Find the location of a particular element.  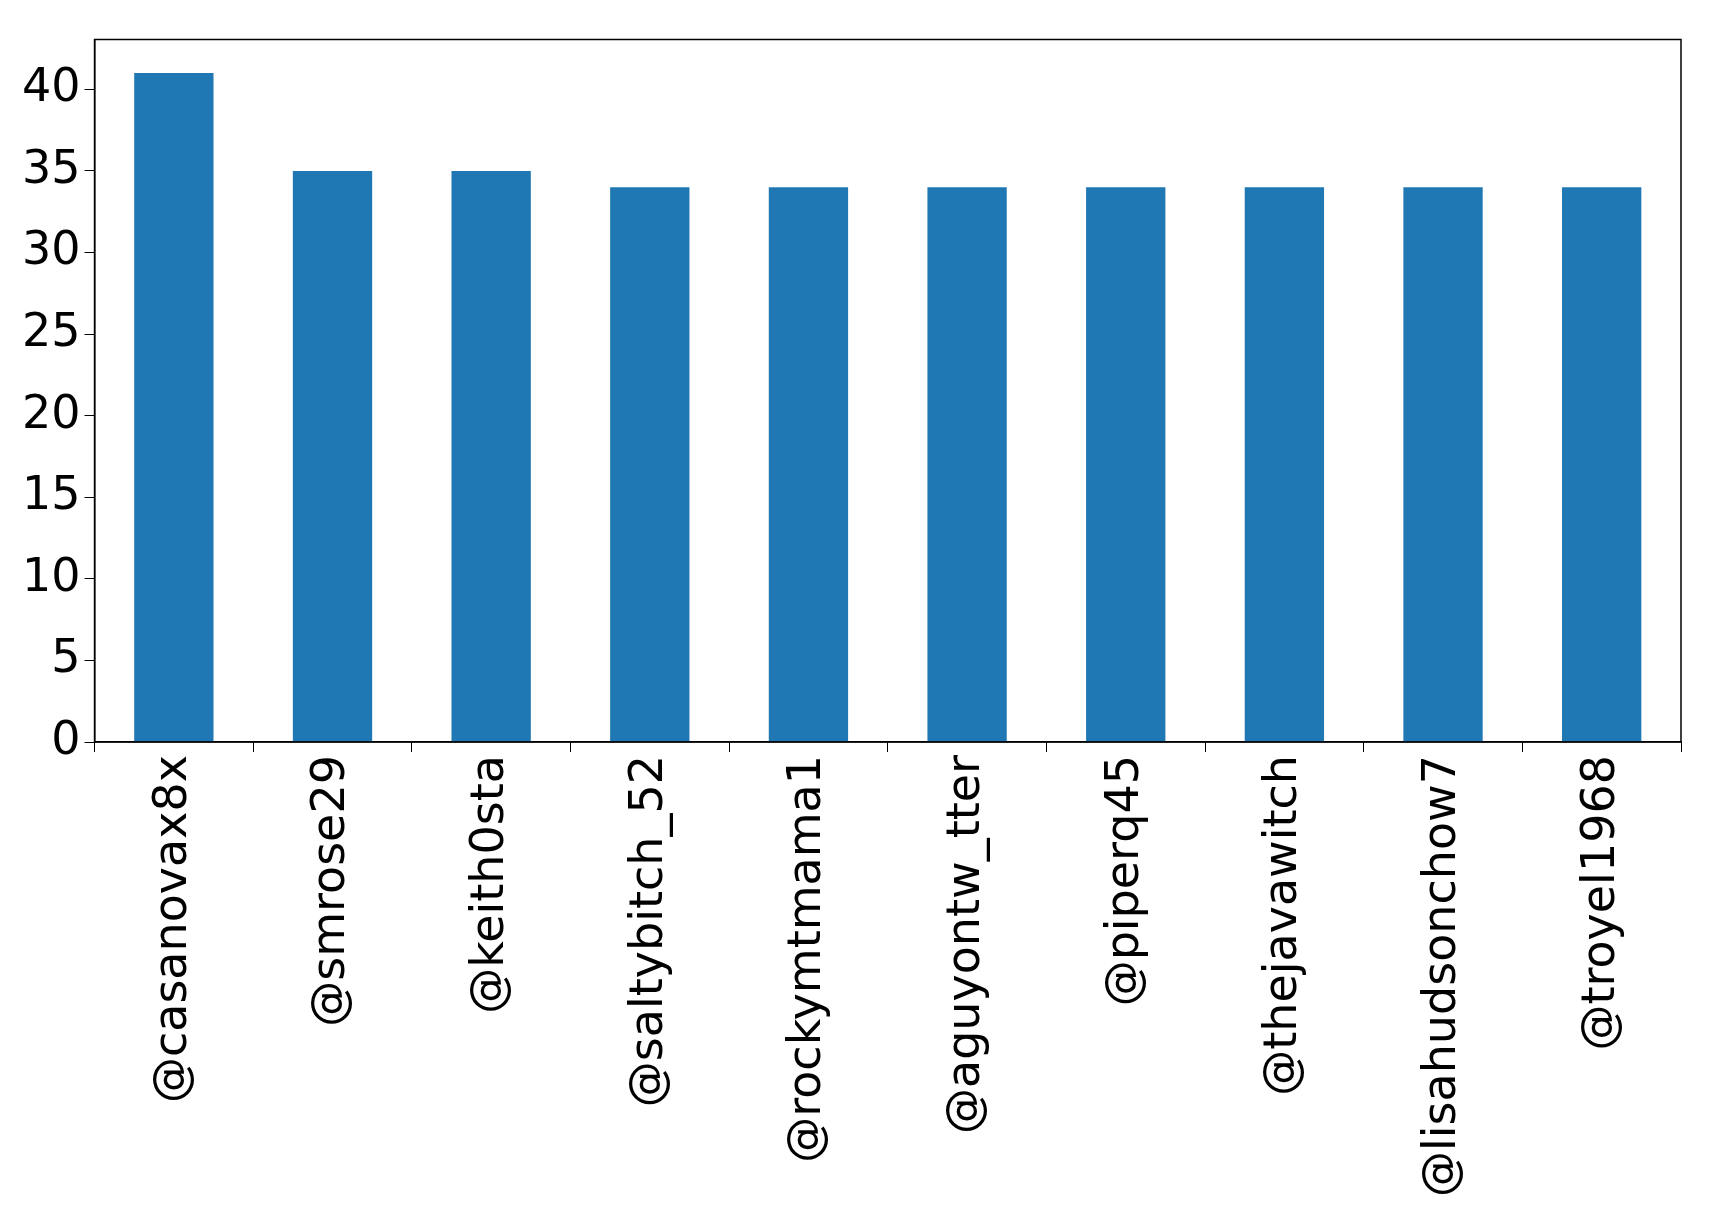

y-tick-label: 30 is located at coordinates (51, 248).